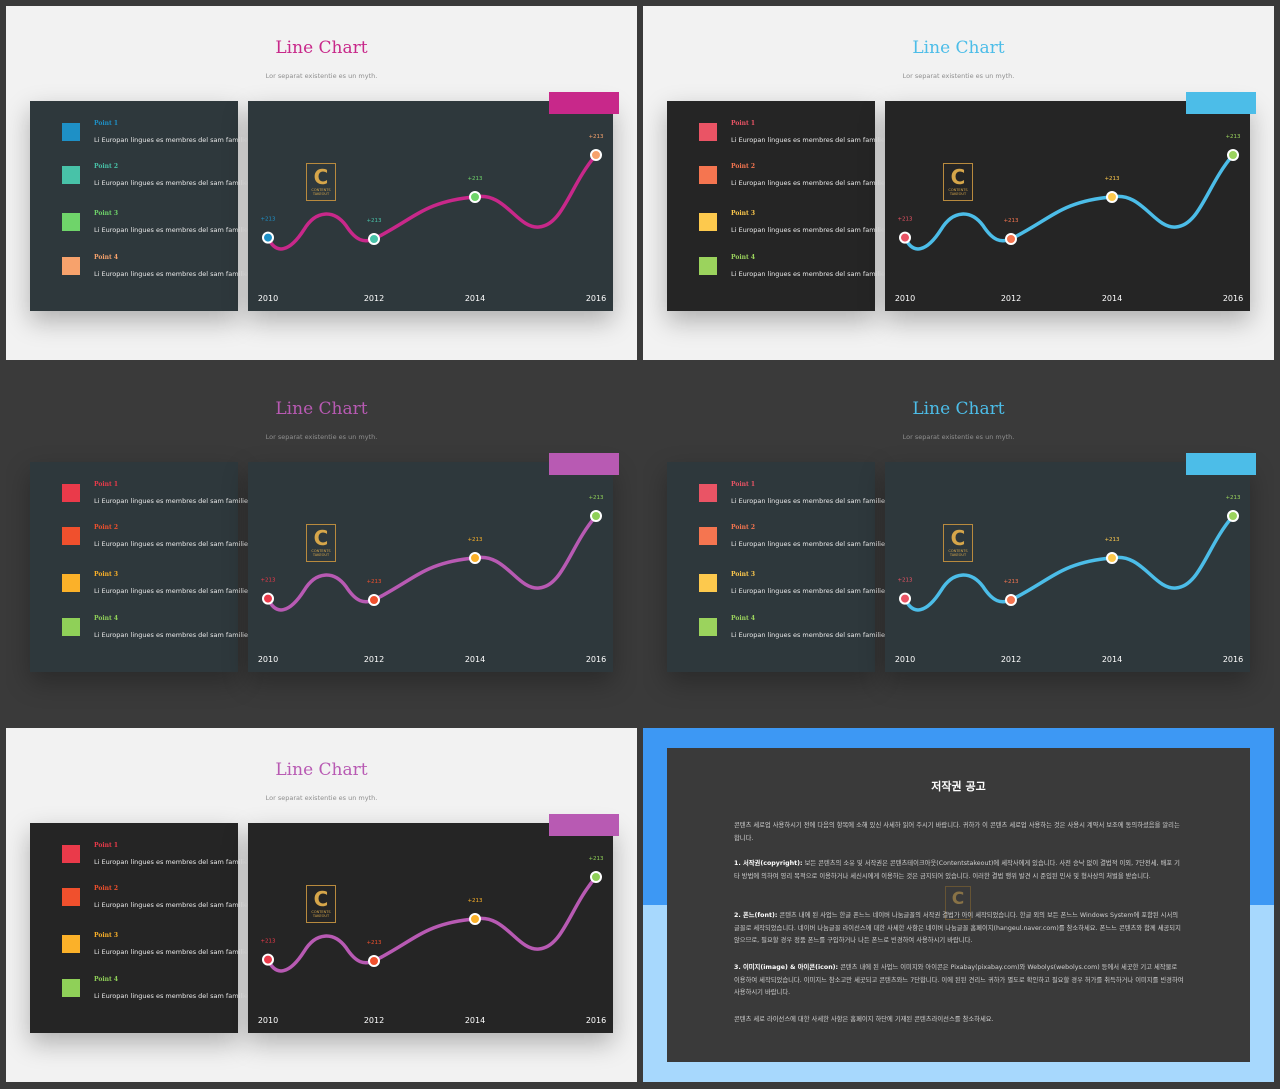 This screenshot has height=1089, width=1280. Describe the element at coordinates (786, 967) in the screenshot. I see `notice-section-3-head: 3. 이미지(image) & 아이콘(icon):` at that location.